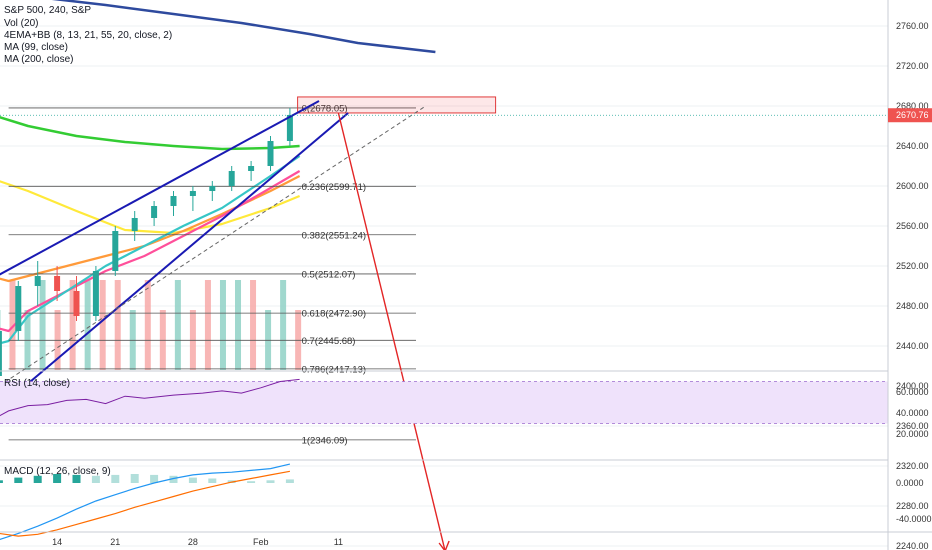 This screenshot has height=550, width=932. What do you see at coordinates (391, 331) in the screenshot?
I see `projection-arrow-line` at bounding box center [391, 331].